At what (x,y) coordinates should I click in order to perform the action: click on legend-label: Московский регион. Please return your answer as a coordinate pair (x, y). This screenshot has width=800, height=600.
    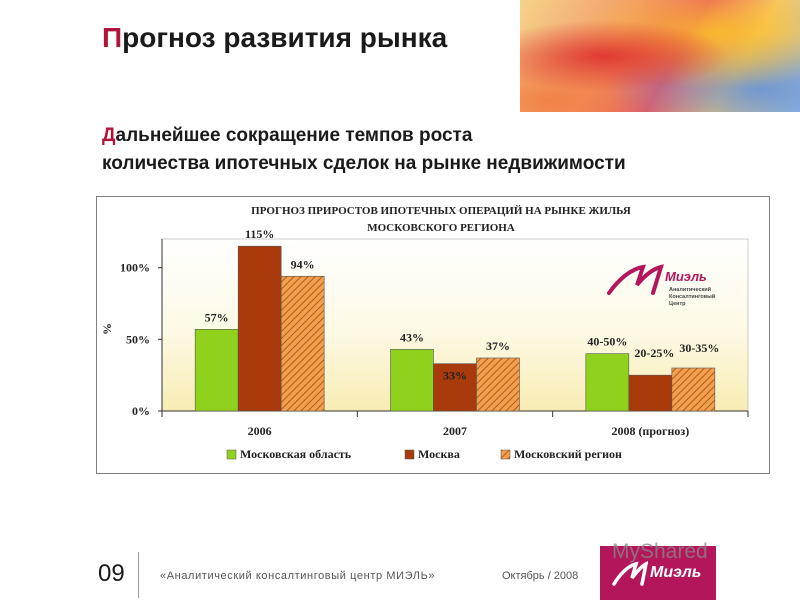
    Looking at the image, I should click on (568, 454).